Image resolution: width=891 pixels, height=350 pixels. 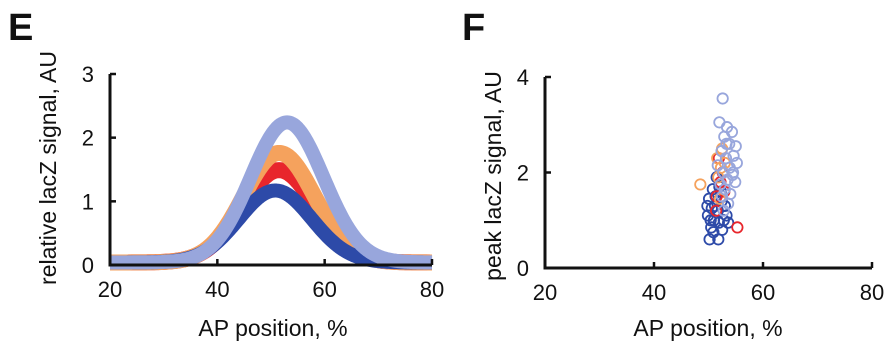 What do you see at coordinates (523, 268) in the screenshot?
I see `y-tick-label-f: 0` at bounding box center [523, 268].